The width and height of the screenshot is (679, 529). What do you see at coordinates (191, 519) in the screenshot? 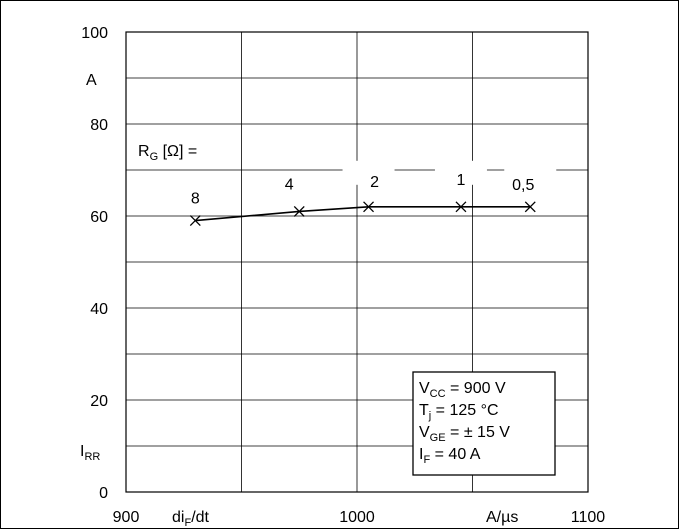
I see `x-axis-label: diF/dt` at bounding box center [191, 519].